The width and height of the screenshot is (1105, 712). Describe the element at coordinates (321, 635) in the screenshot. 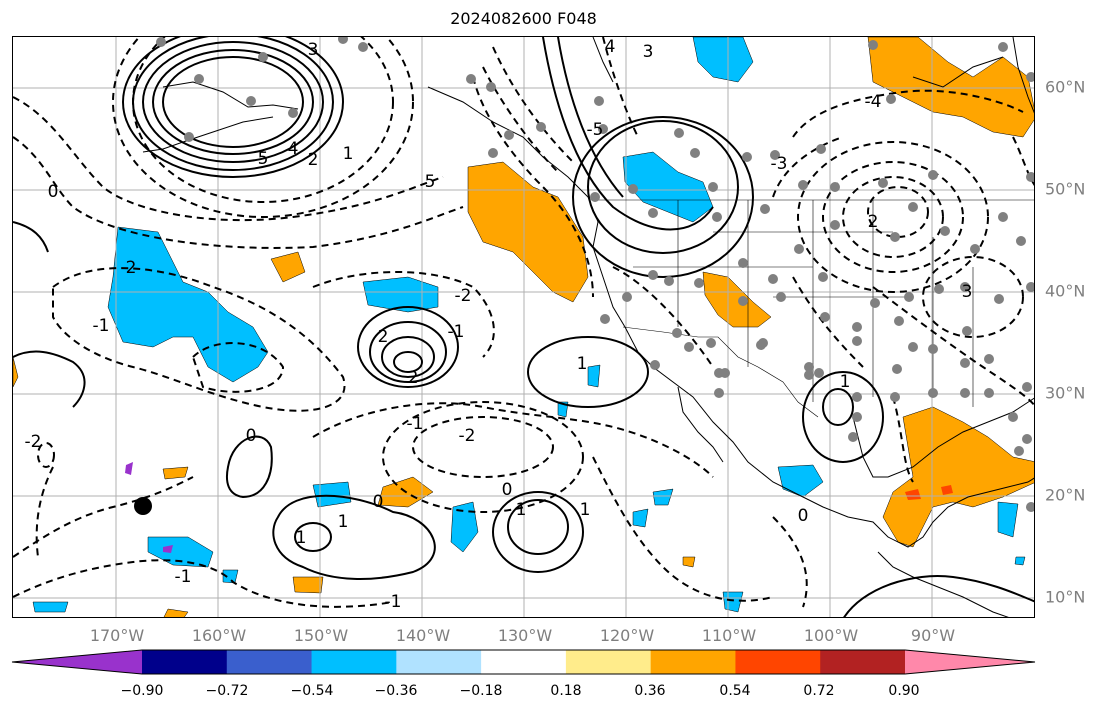

I see `lon-label: 150°W` at that location.